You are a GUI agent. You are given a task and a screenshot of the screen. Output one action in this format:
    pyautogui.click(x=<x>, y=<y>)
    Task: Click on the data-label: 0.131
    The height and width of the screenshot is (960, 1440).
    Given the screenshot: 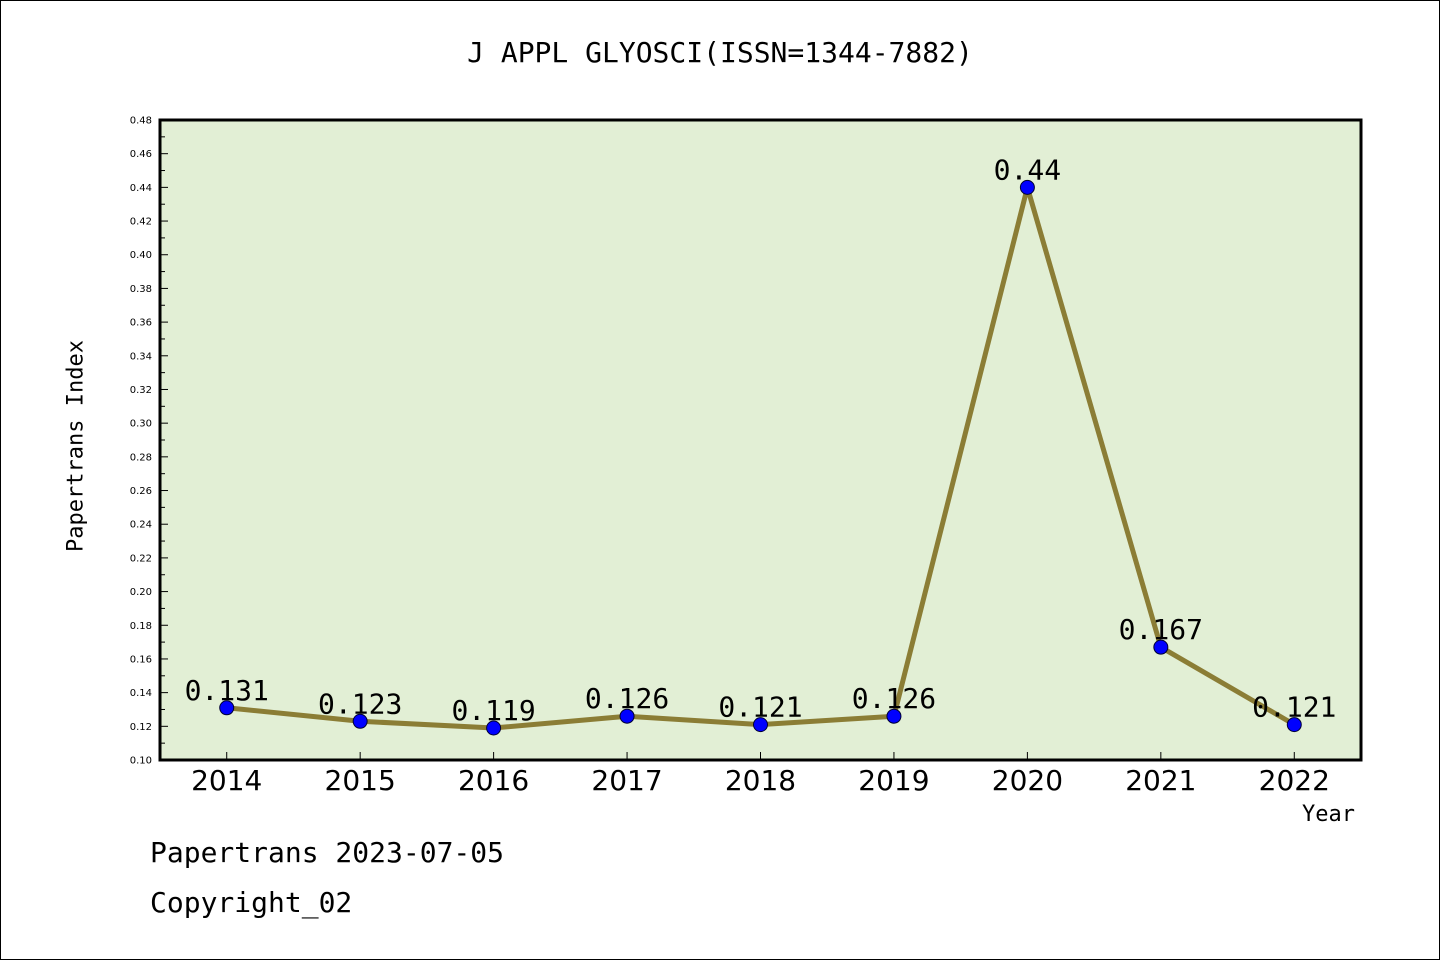 What is the action you would take?
    pyautogui.click(x=227, y=690)
    